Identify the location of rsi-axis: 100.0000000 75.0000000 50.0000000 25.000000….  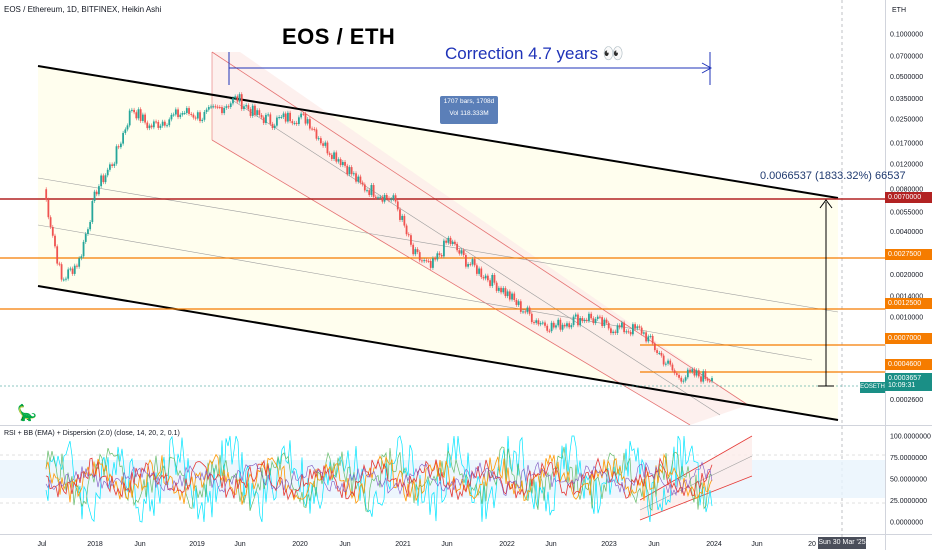
(910, 480).